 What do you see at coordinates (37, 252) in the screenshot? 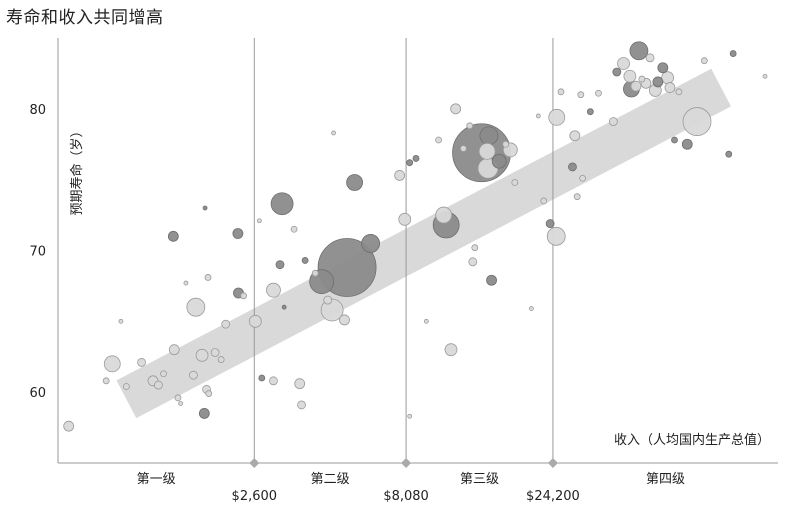
I see `y-tick-label: 70` at bounding box center [37, 252].